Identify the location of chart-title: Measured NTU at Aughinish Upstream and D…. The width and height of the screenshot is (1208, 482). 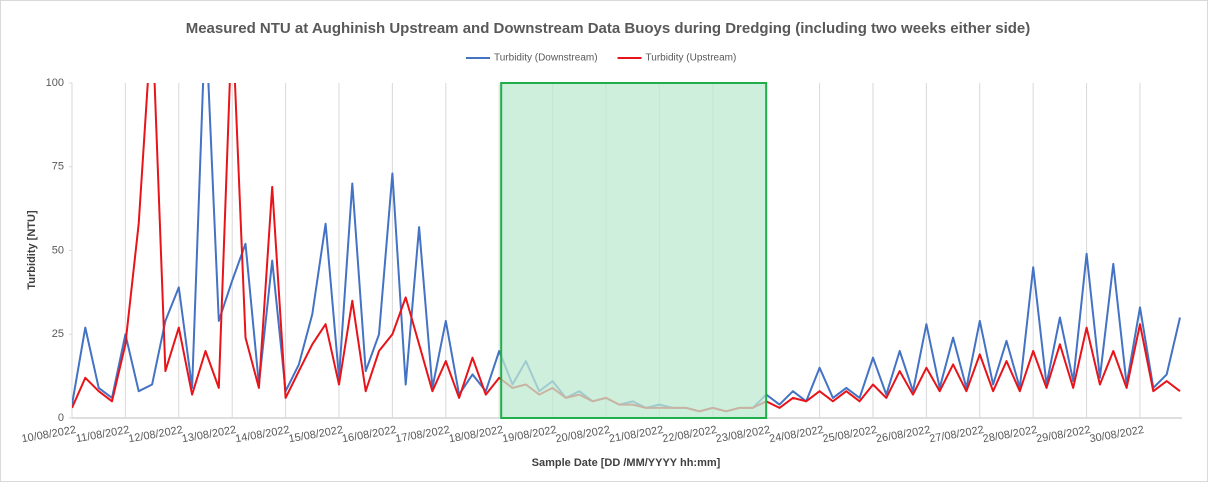
(608, 28).